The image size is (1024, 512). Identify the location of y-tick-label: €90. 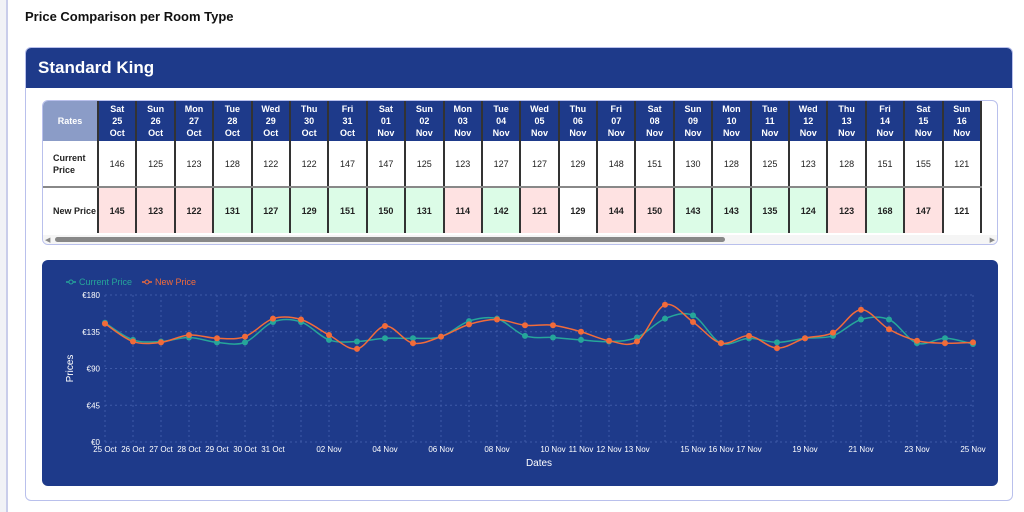
(94, 369).